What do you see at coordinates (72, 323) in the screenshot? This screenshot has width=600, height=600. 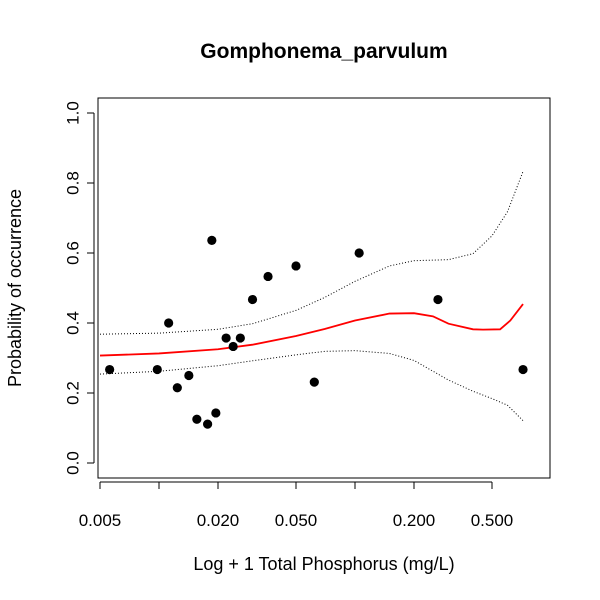 I see `y-tick-label: 0.4` at bounding box center [72, 323].